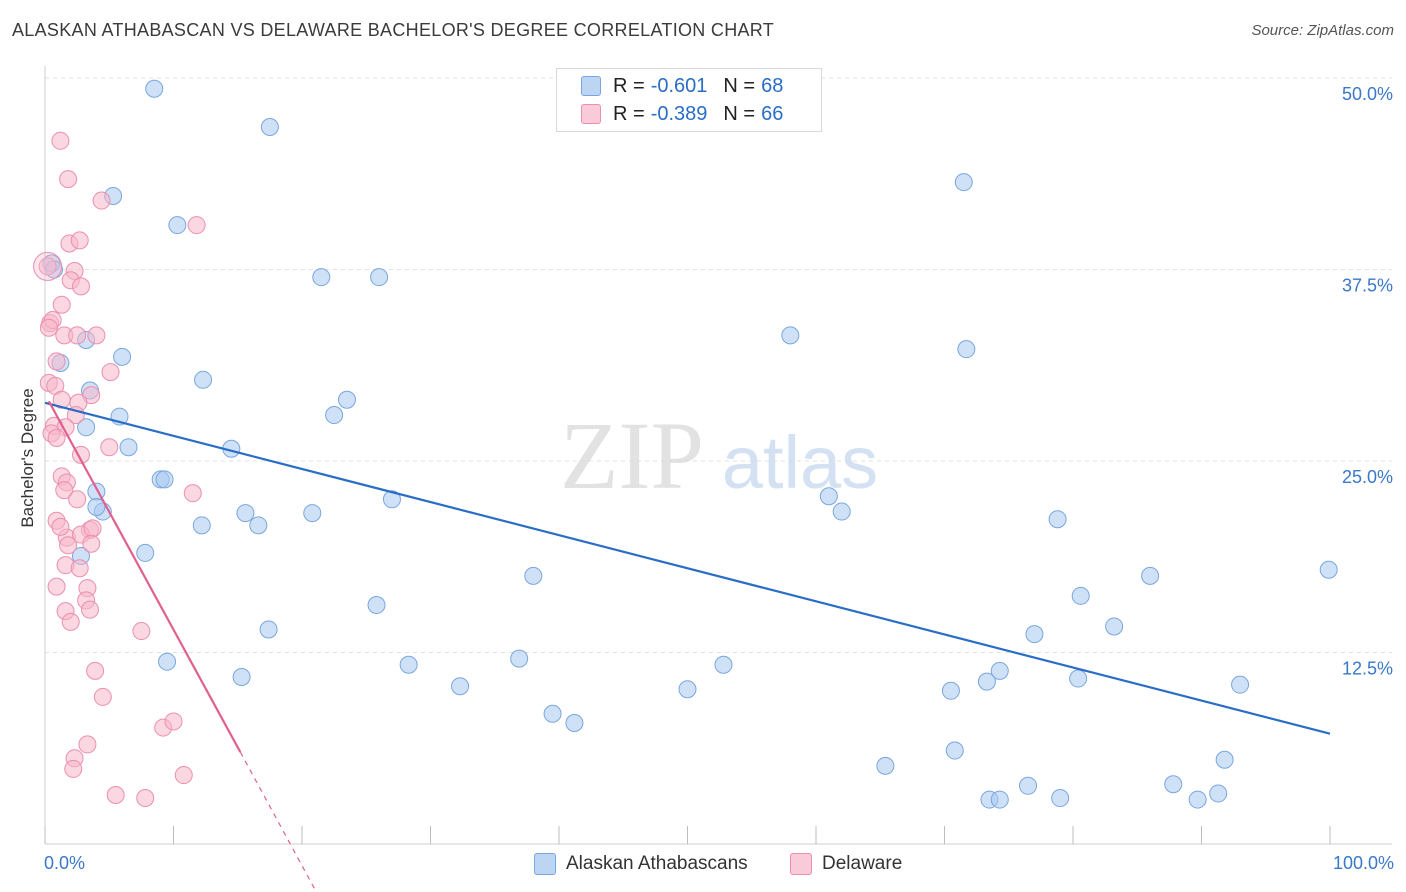 This screenshot has height=892, width=1406. Describe the element at coordinates (591, 86) in the screenshot. I see `legend-swatch-blue` at that location.